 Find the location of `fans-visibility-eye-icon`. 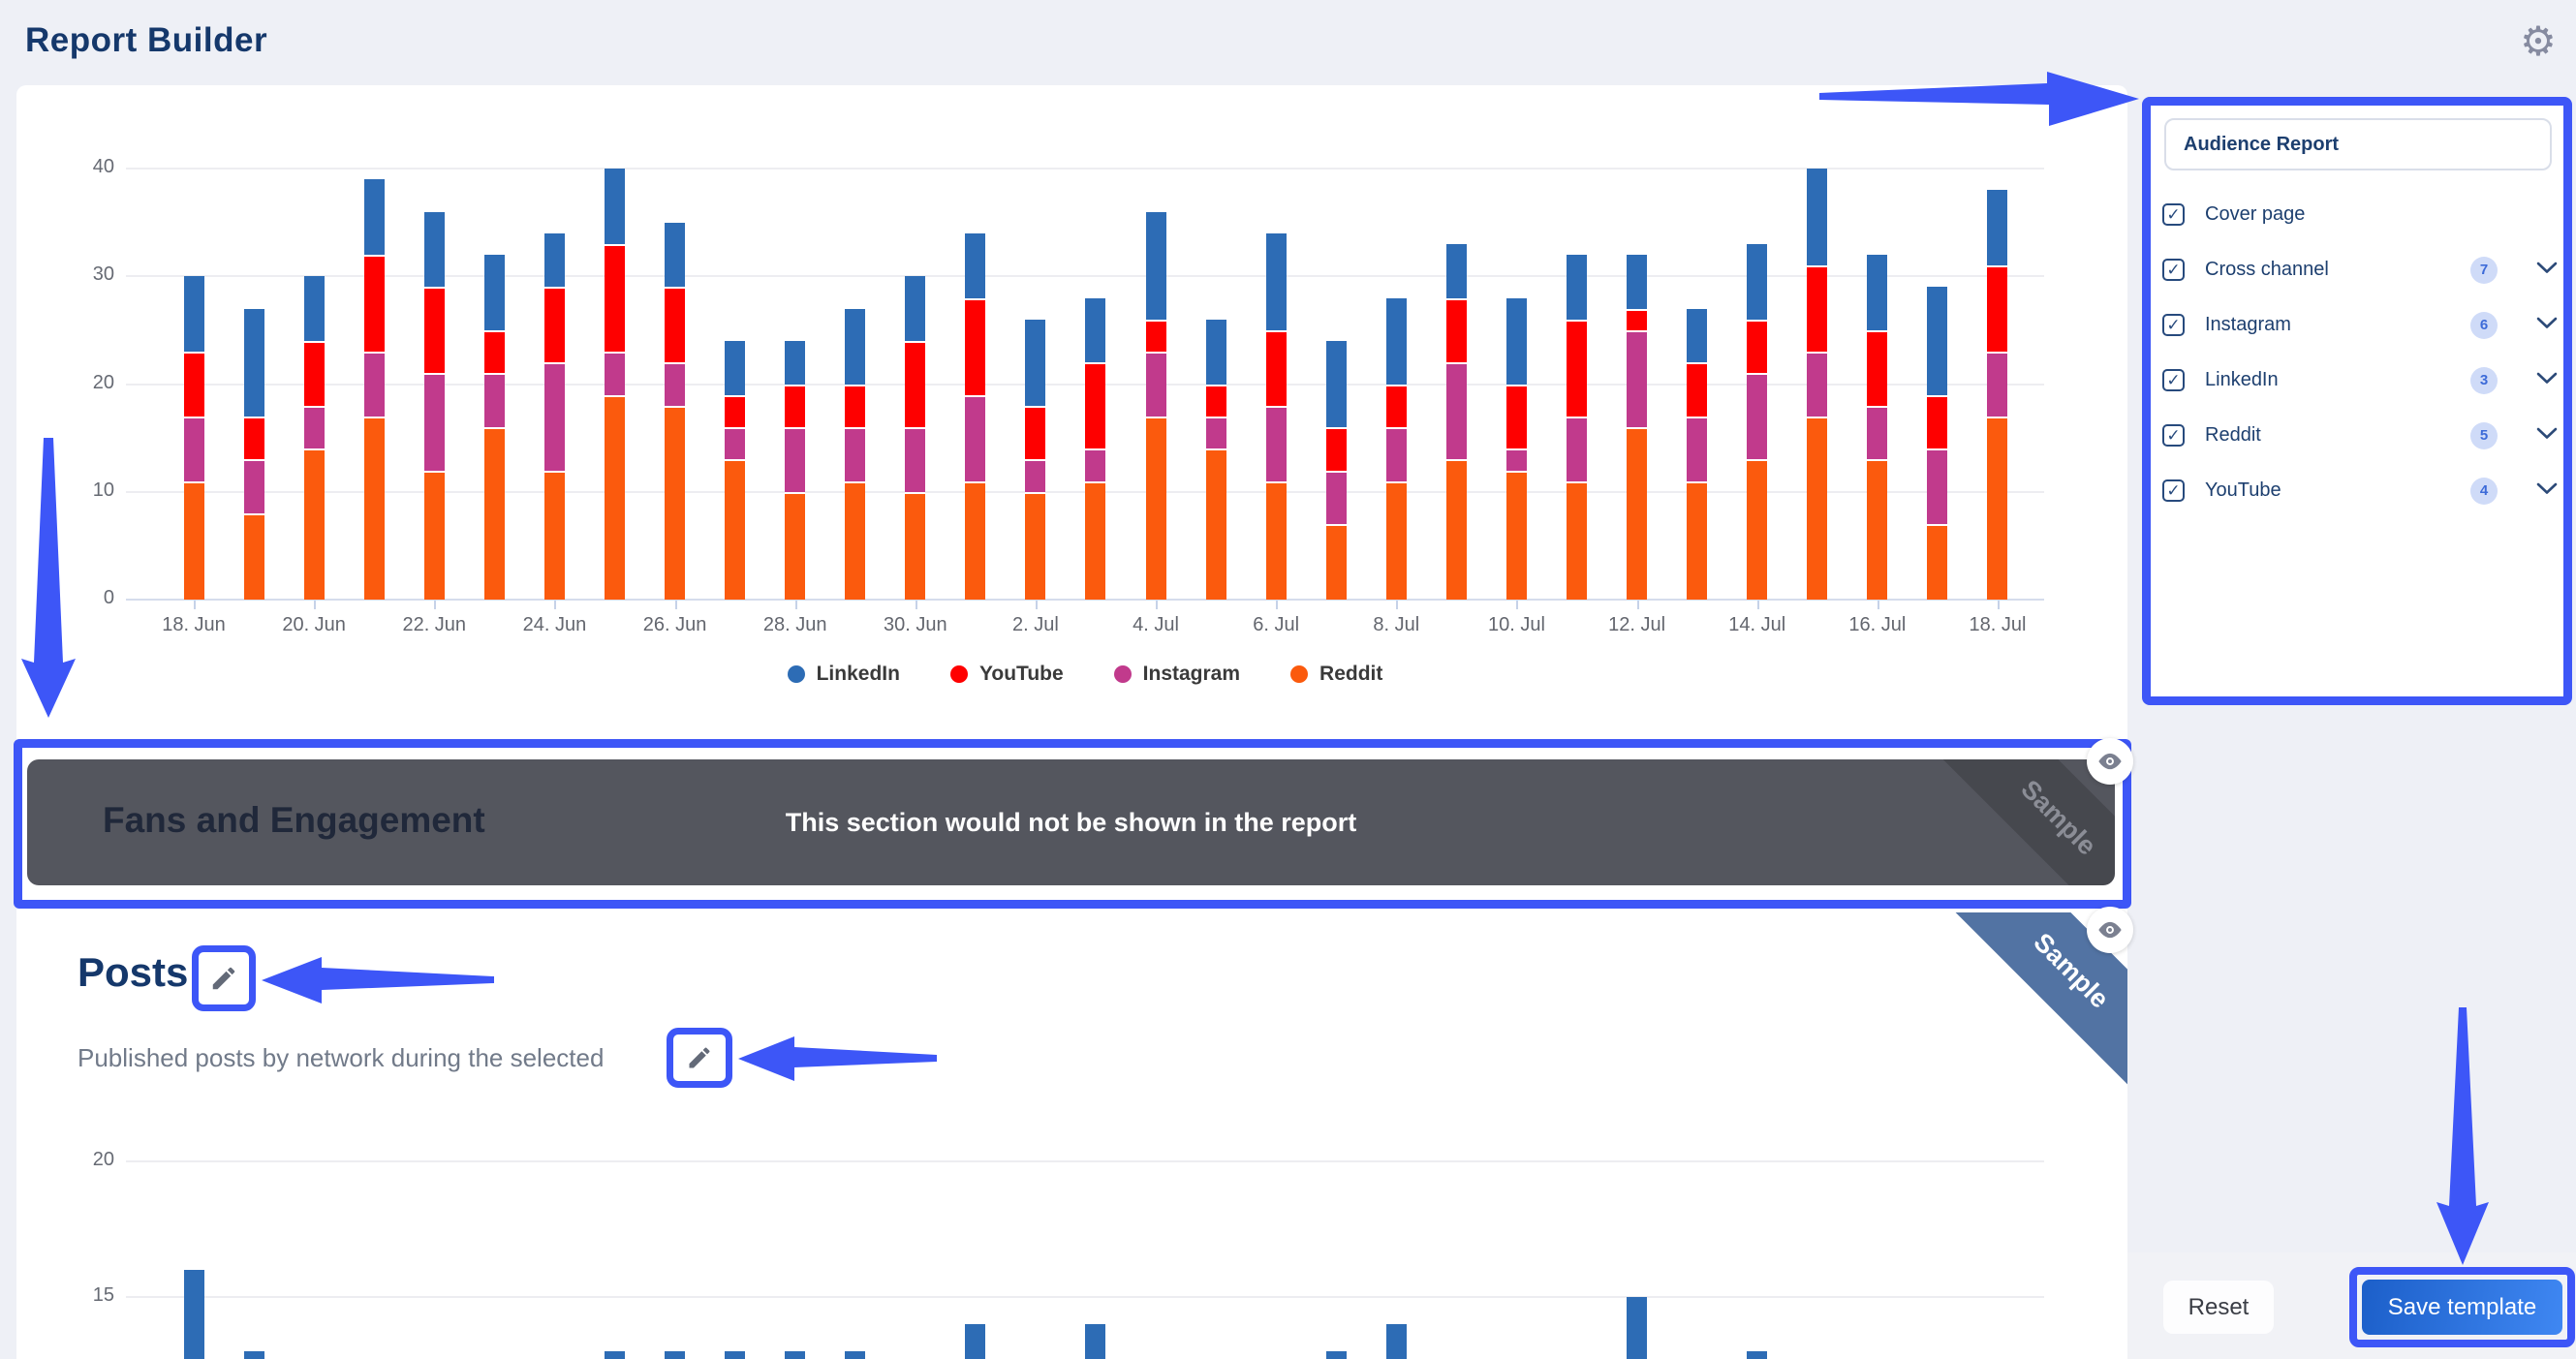

fans-visibility-eye-icon is located at coordinates (2110, 761).